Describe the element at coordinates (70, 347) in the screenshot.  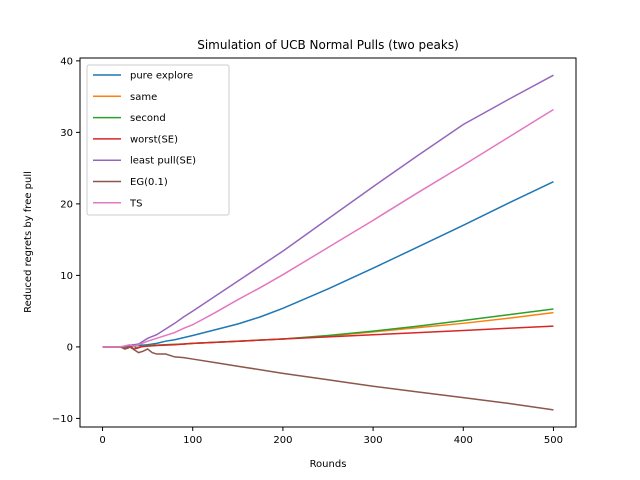
I see `y-tick-label: 0` at that location.